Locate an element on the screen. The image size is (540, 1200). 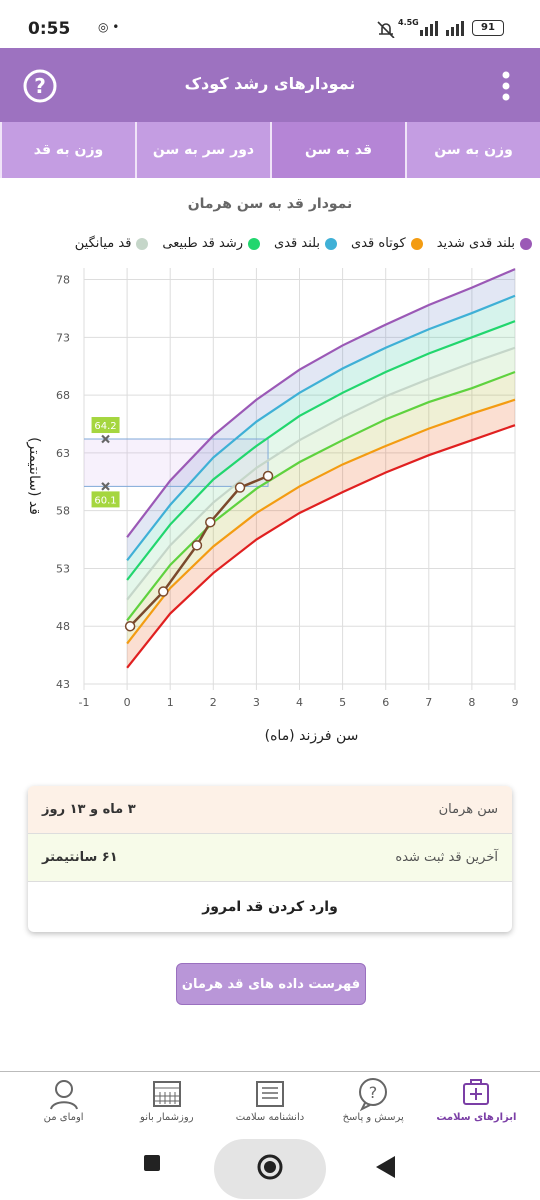
app-title: نمودارهای رشد کودک is located at coordinates (270, 83).